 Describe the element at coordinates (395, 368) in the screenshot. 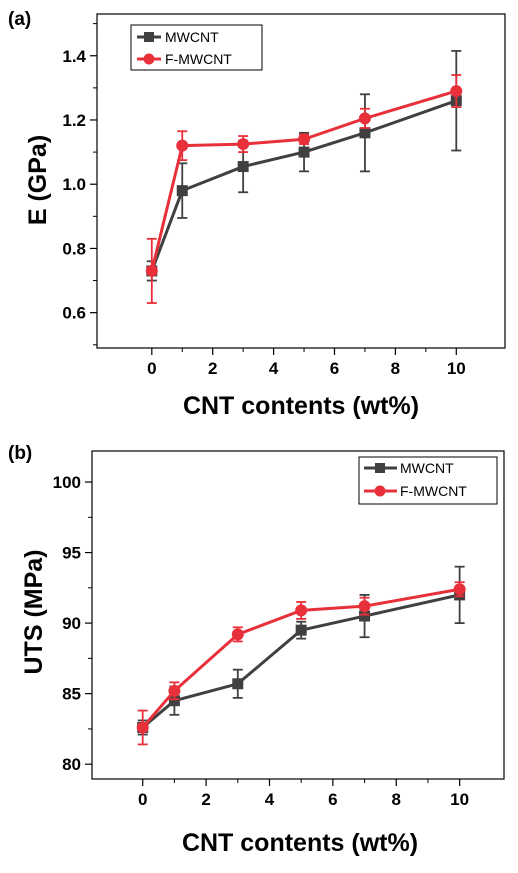

I see `panel-a-x-tick-label: 8` at that location.